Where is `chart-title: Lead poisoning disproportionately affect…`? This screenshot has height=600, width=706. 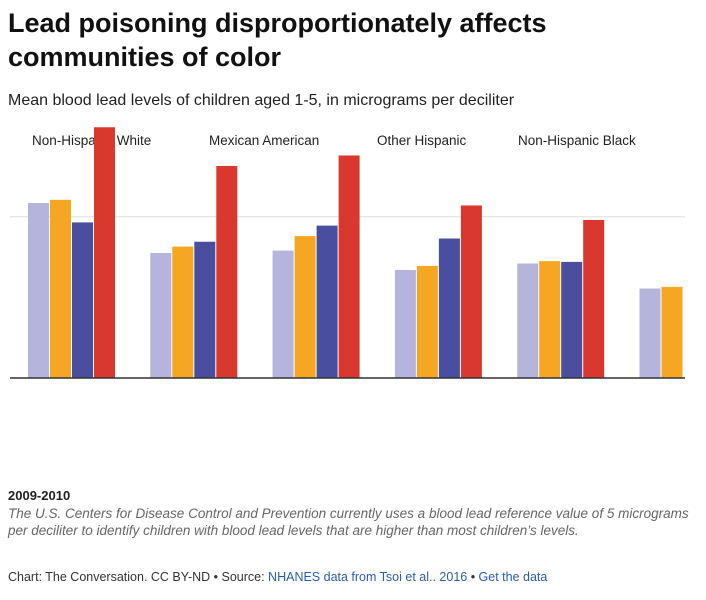
chart-title: Lead poisoning disproportionately affect… is located at coordinates (277, 40).